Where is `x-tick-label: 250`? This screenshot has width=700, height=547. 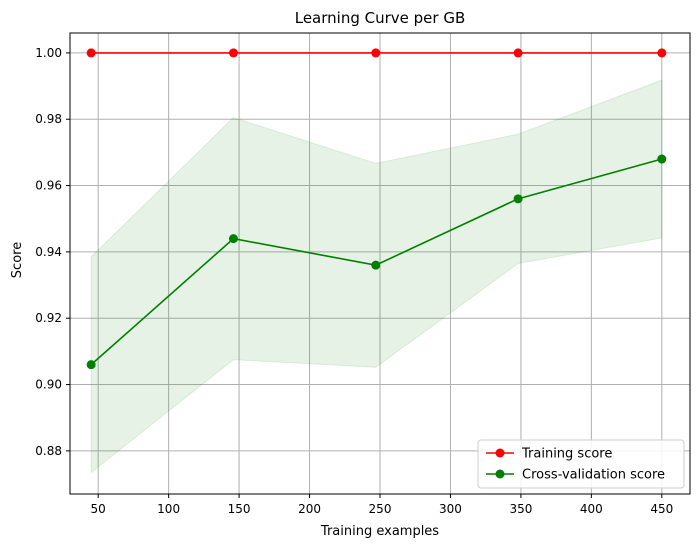 x-tick-label: 250 is located at coordinates (380, 509).